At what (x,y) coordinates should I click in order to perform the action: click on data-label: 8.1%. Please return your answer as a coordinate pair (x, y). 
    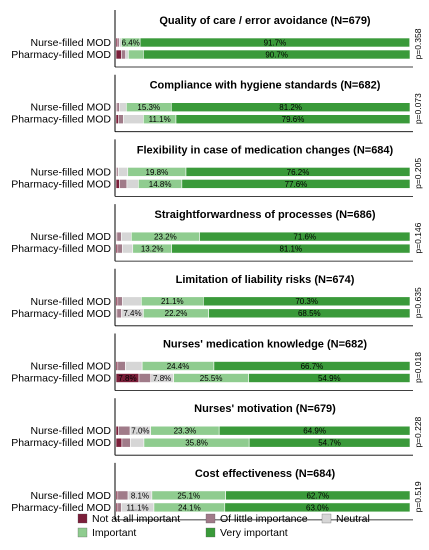
    Looking at the image, I should click on (140, 495).